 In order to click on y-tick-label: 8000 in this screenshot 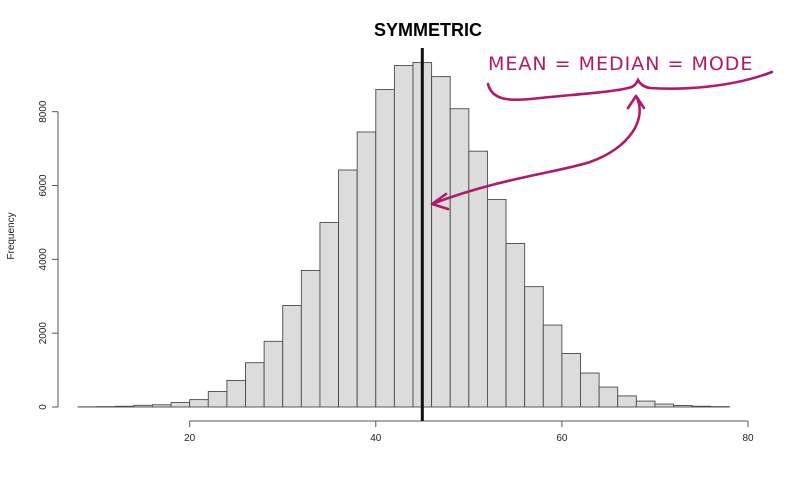, I will do `click(43, 111)`.